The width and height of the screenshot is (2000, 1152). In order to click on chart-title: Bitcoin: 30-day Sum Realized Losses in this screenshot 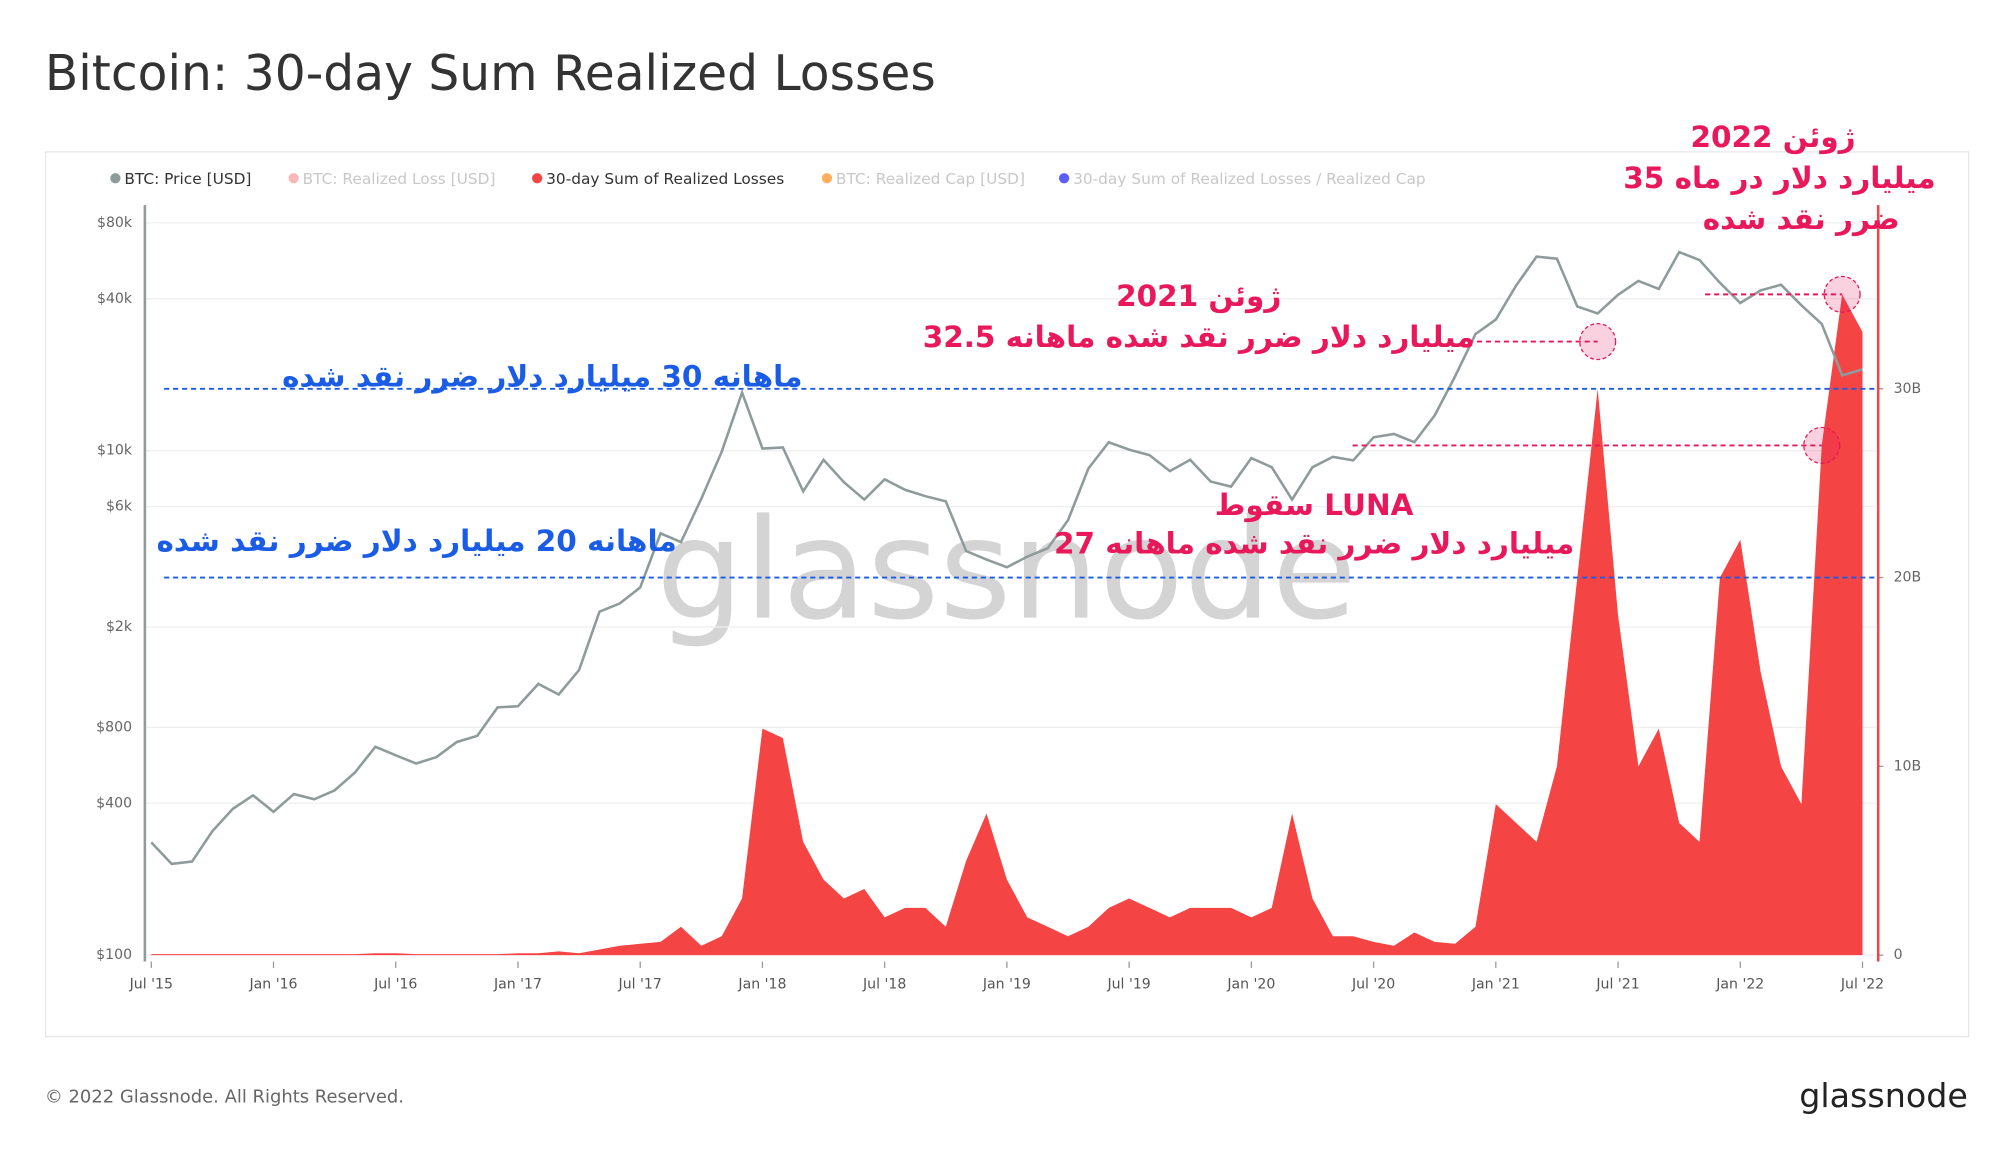, I will do `click(490, 74)`.